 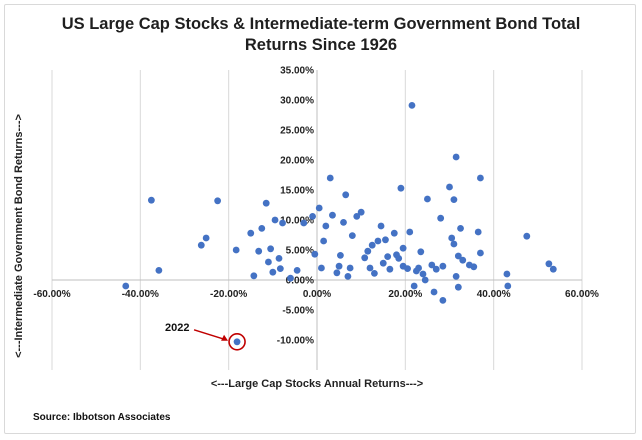 What do you see at coordinates (297, 101) in the screenshot?
I see `y-tick-label: 30.00%` at bounding box center [297, 101].